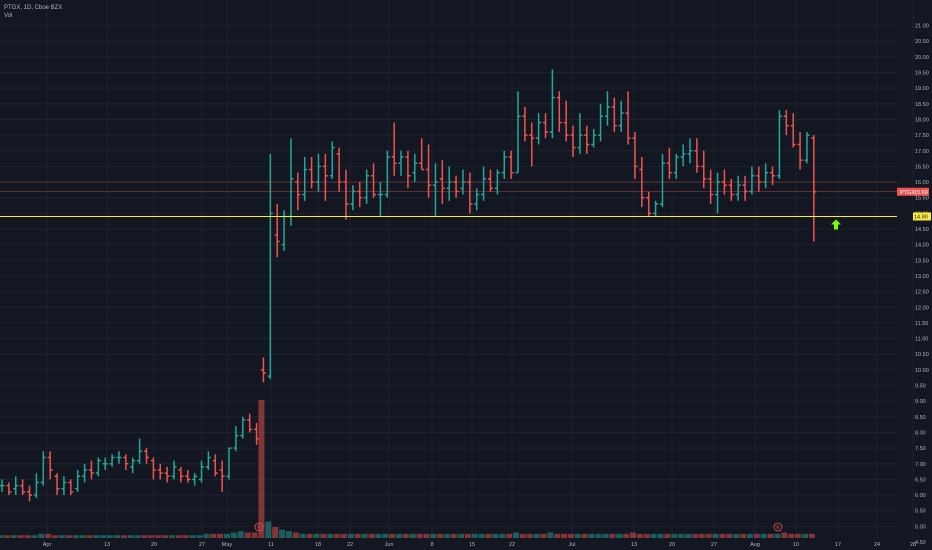 The width and height of the screenshot is (932, 550). Describe the element at coordinates (913, 191) in the screenshot. I see `last-price-badge: PTGX 15.69` at that location.